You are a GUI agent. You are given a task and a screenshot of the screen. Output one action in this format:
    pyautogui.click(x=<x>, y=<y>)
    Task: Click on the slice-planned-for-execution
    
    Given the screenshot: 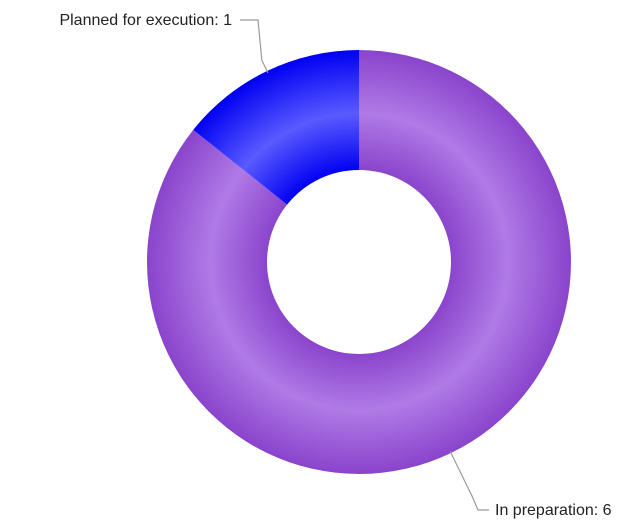 What is the action you would take?
    pyautogui.click(x=276, y=127)
    